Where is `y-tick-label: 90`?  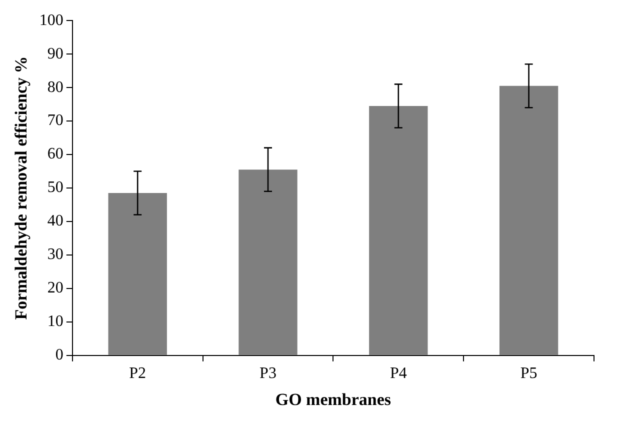 y-tick-label: 90 is located at coordinates (55, 53).